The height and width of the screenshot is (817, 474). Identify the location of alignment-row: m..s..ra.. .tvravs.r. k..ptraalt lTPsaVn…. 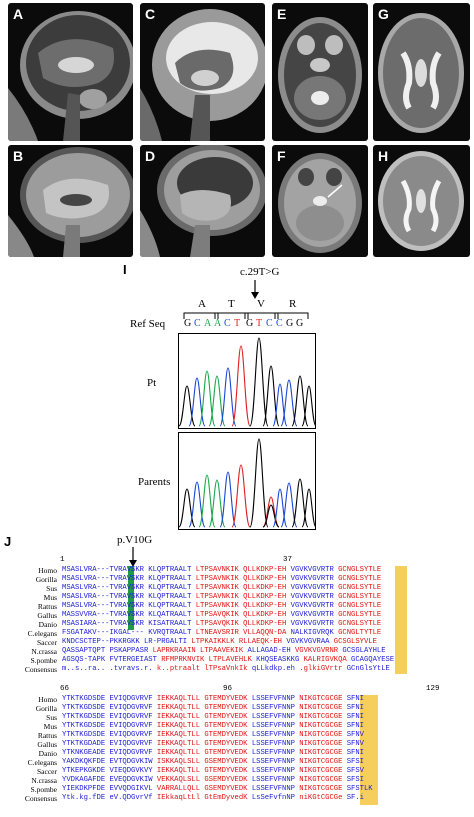
(226, 669).